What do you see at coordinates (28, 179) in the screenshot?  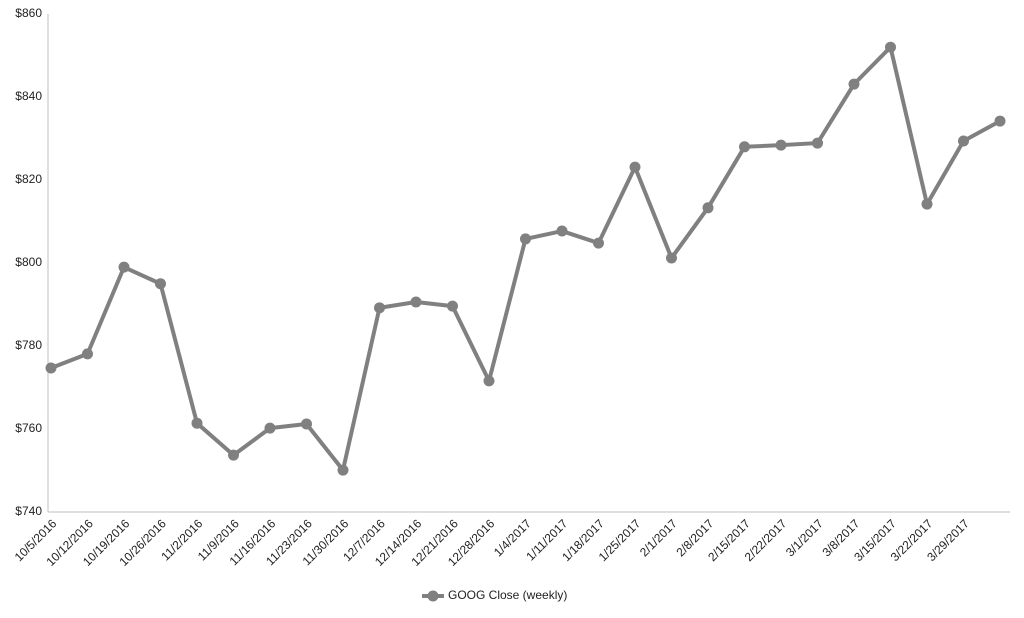 I see `y-tick-label: $820` at bounding box center [28, 179].